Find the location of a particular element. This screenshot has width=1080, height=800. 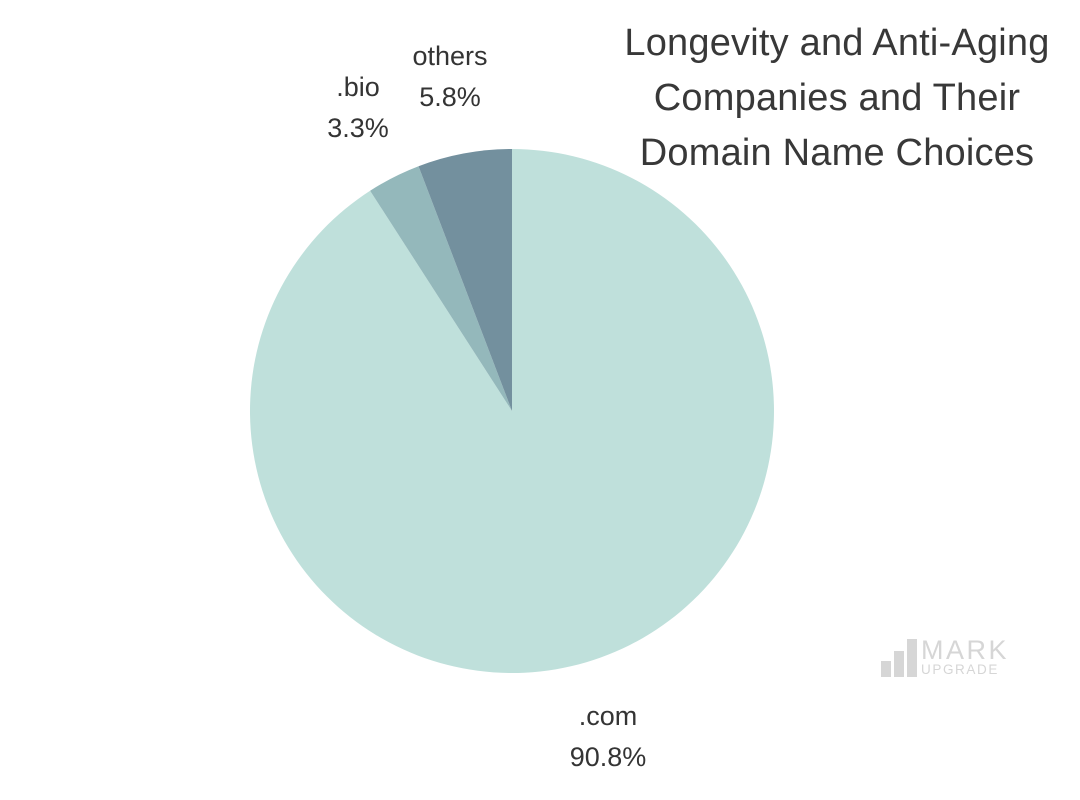

brand-watermark: MARK UPGRADE is located at coordinates (945, 656).